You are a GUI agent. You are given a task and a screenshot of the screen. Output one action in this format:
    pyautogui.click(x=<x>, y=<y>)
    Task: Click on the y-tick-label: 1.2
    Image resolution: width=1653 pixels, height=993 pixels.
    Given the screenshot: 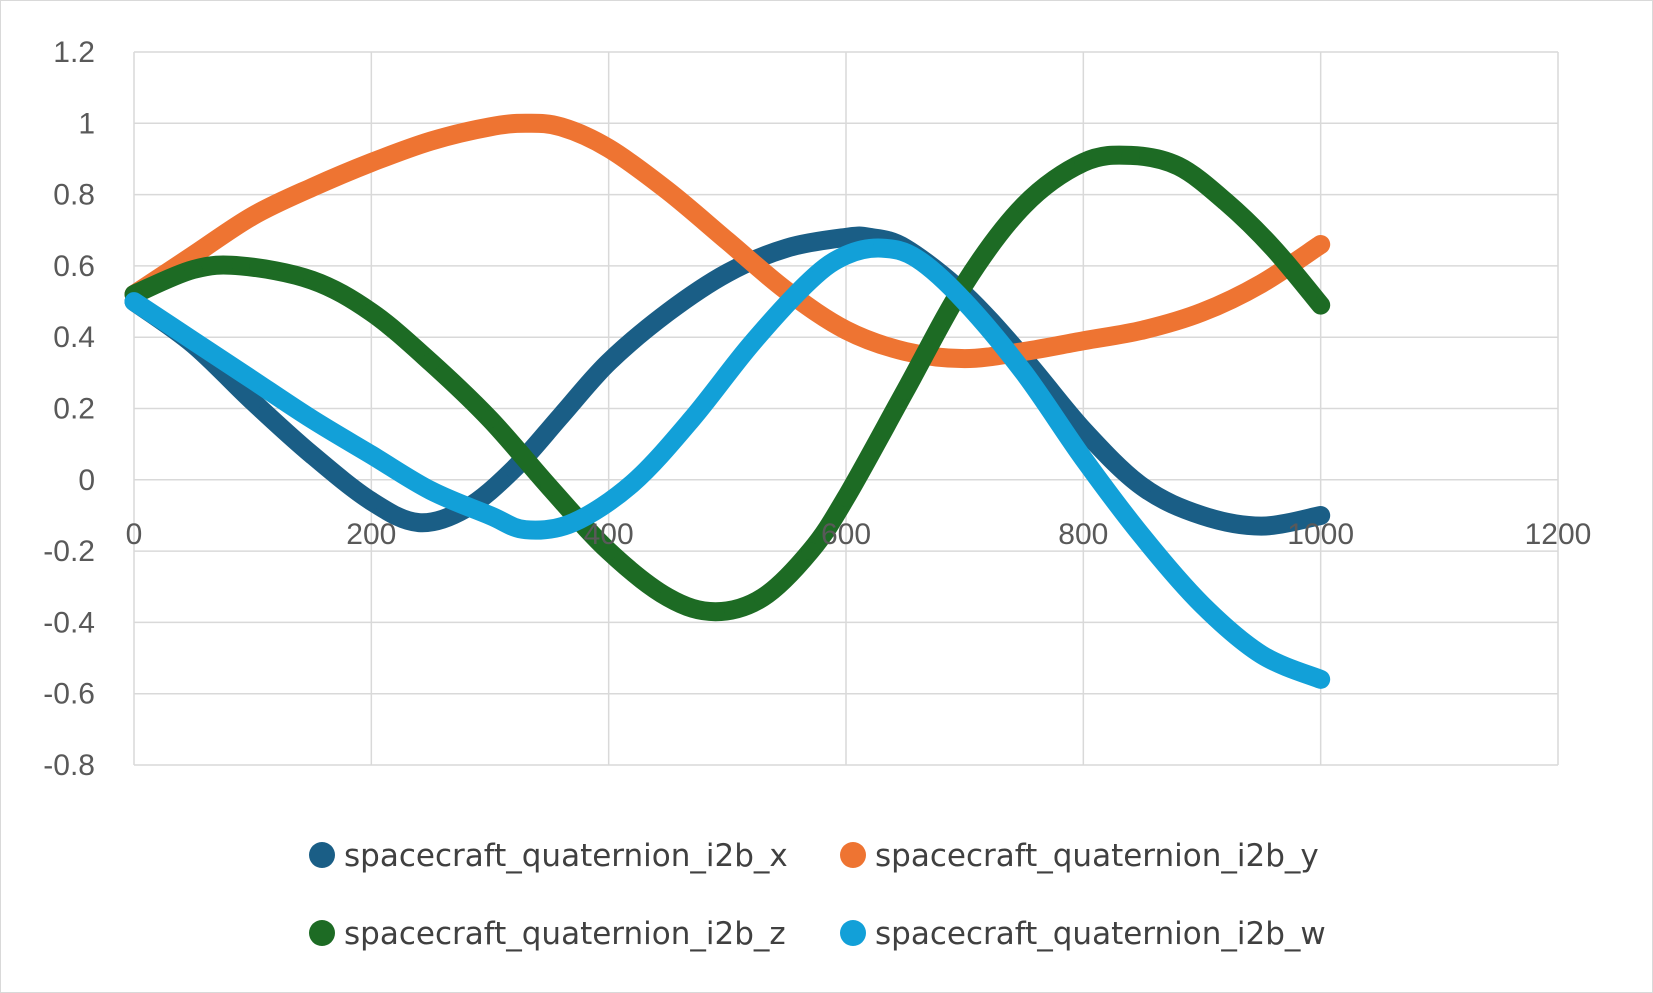 What is the action you would take?
    pyautogui.click(x=74, y=52)
    